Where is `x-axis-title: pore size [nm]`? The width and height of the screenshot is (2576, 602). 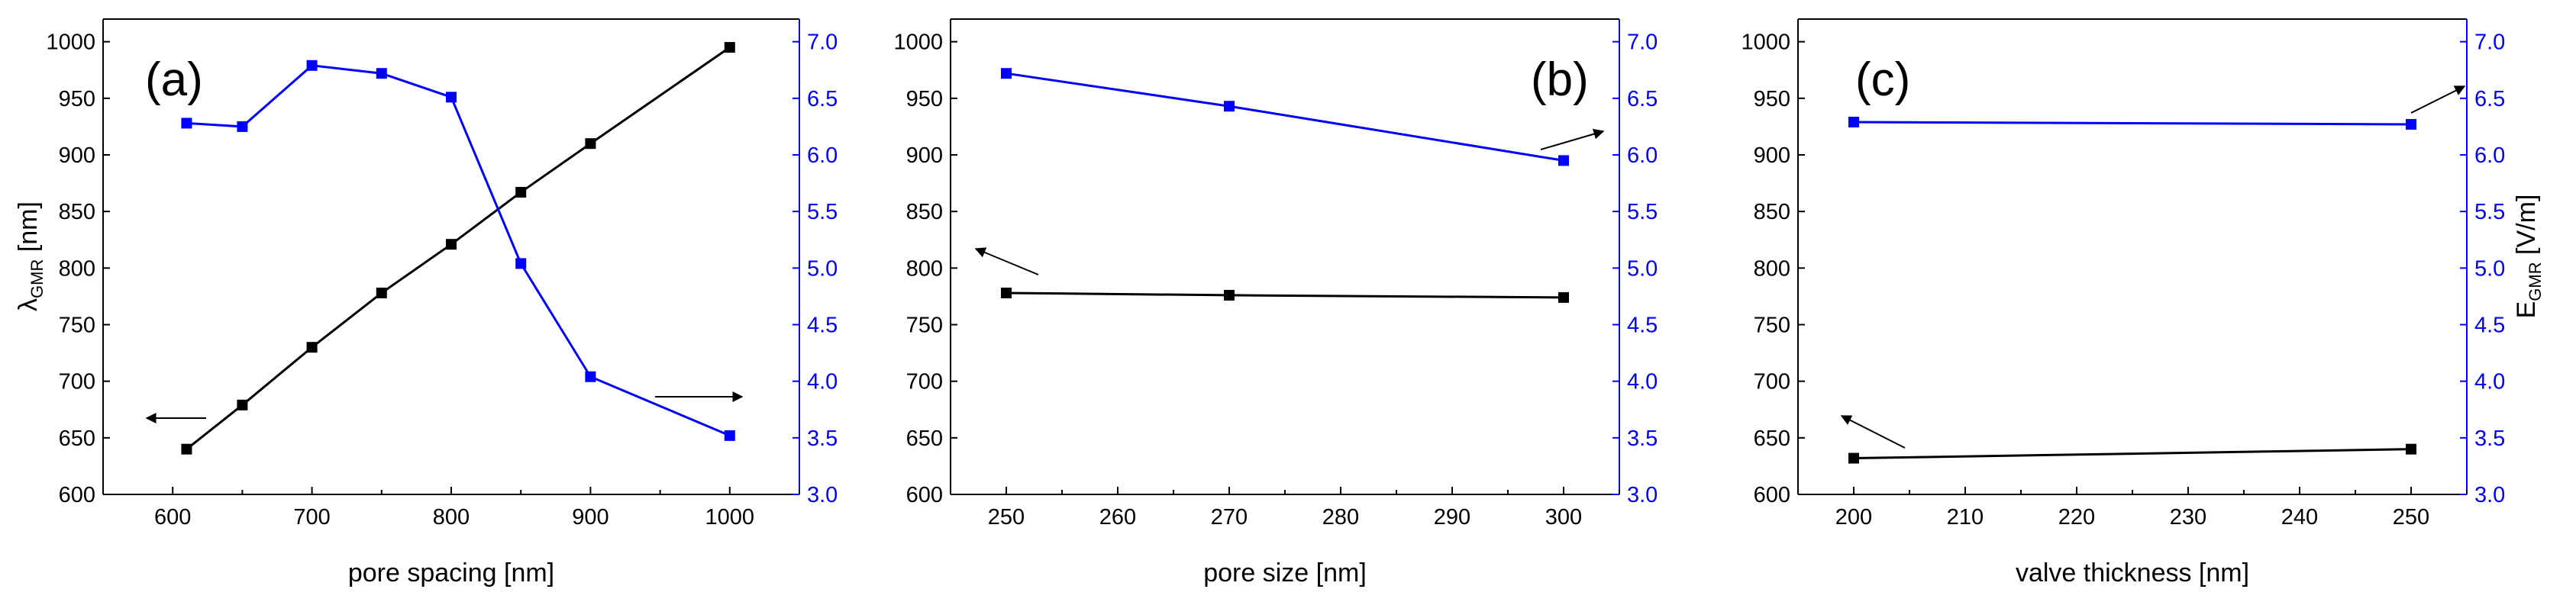 x-axis-title: pore size [nm] is located at coordinates (1285, 573).